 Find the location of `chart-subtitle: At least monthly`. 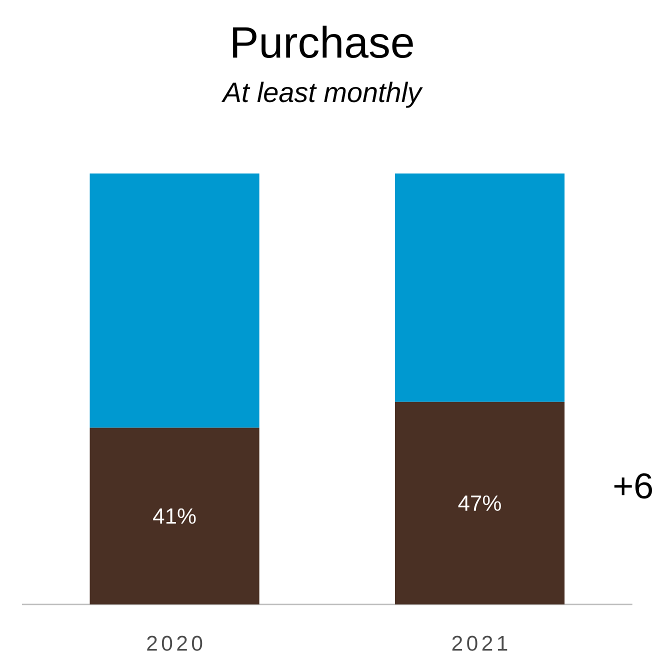

chart-subtitle: At least monthly is located at coordinates (322, 95).